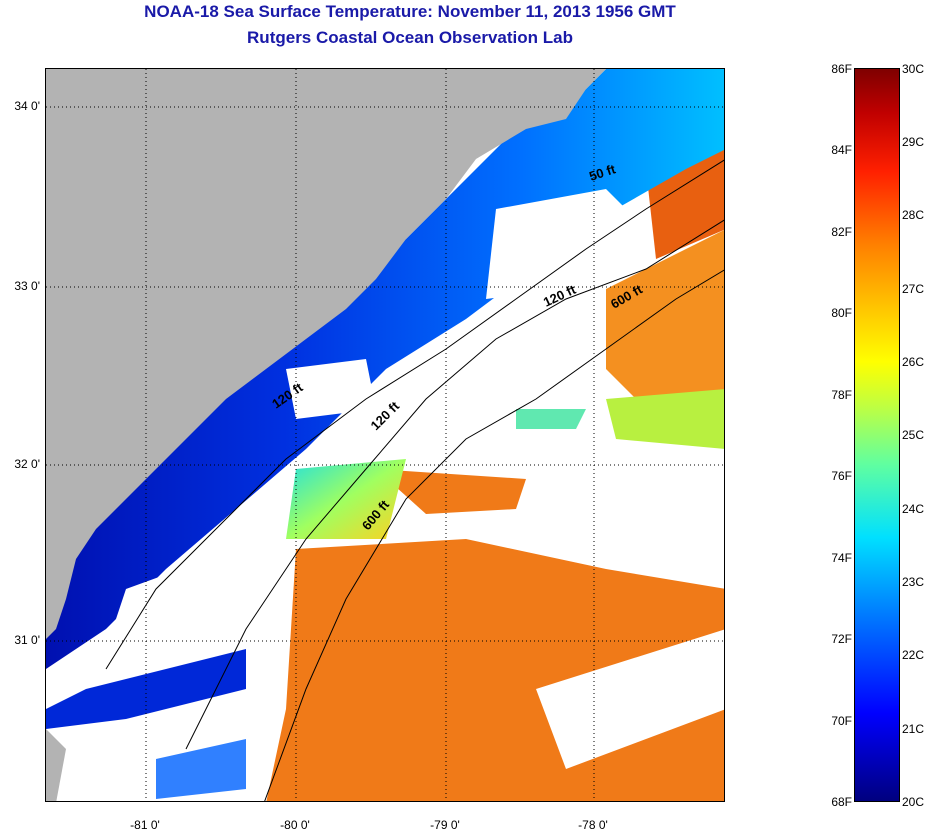 This screenshot has width=936, height=832. Describe the element at coordinates (445, 825) in the screenshot. I see `lon-label-79: -79 0'` at that location.